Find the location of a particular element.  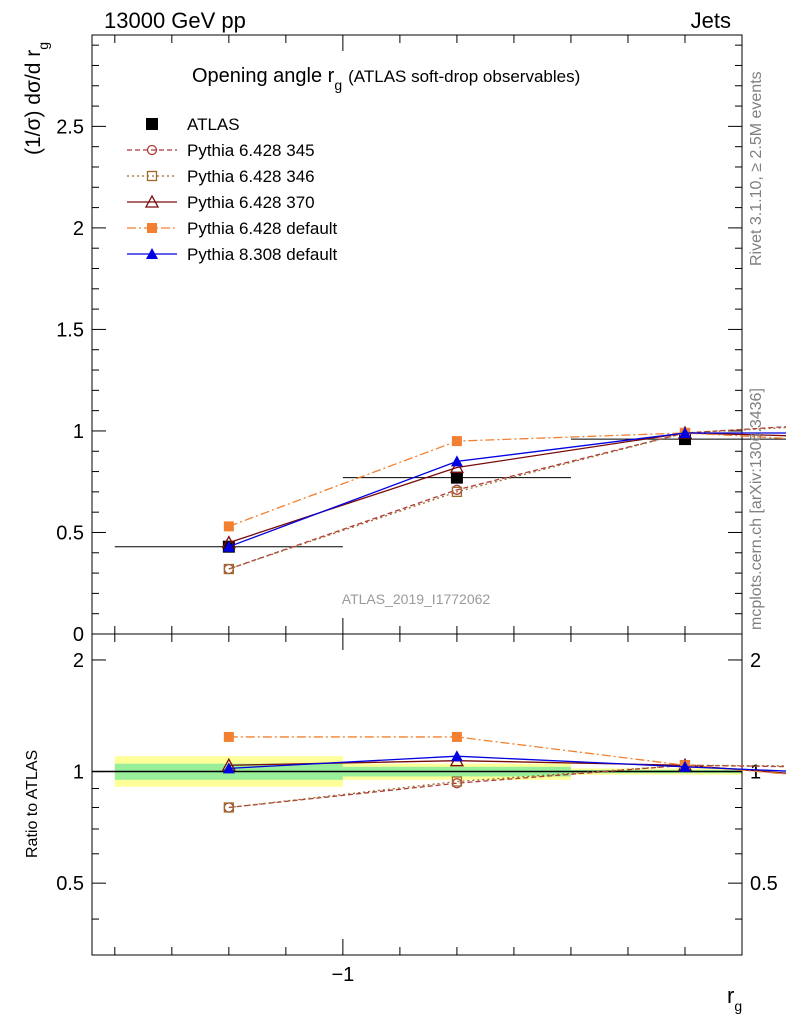

main-title-text: Opening angle r is located at coordinates (263, 76).